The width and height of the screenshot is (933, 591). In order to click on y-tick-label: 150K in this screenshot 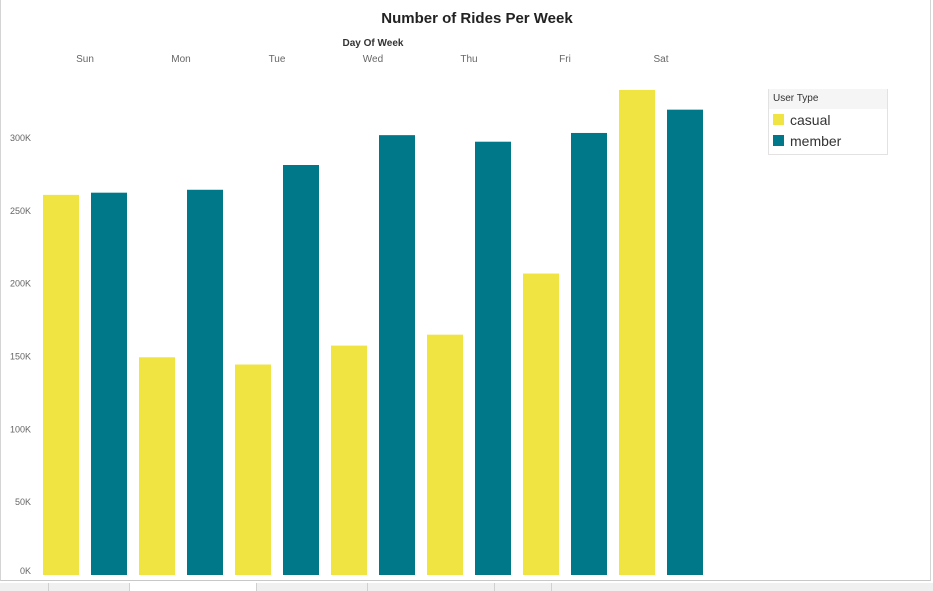, I will do `click(20, 357)`.